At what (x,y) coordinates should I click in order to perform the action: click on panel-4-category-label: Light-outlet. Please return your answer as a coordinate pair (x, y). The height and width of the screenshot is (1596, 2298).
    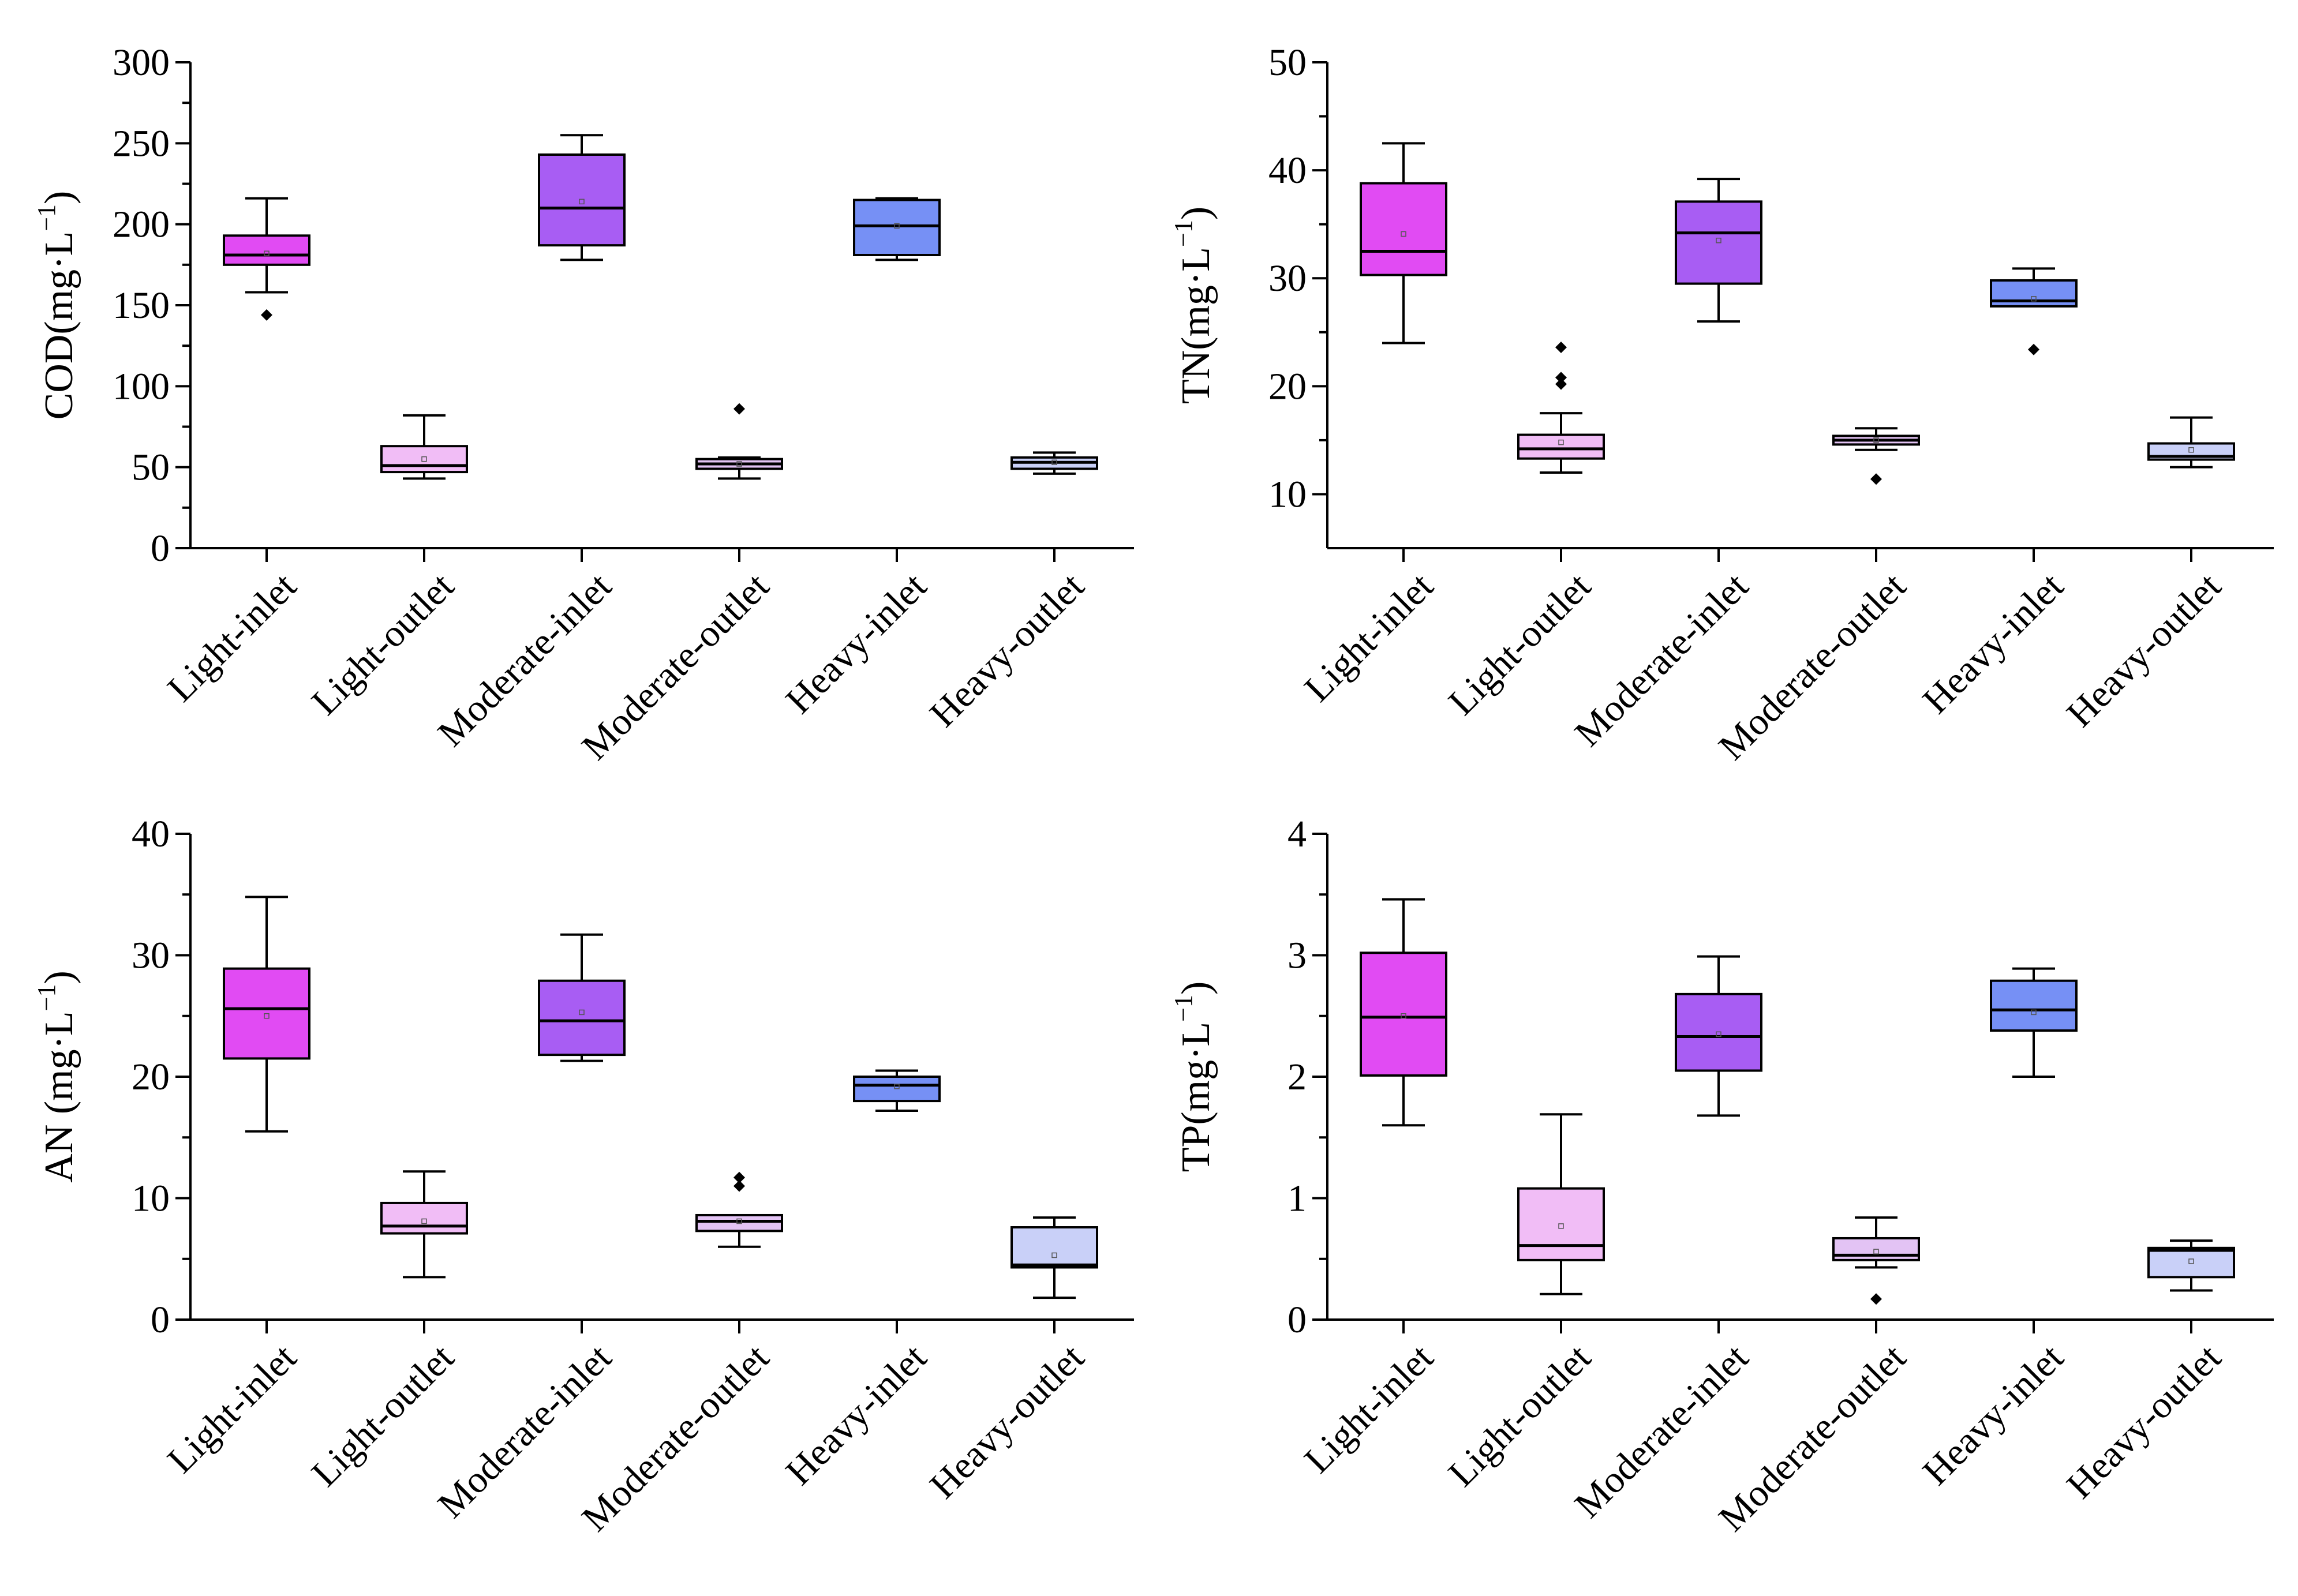
    Looking at the image, I should click on (1520, 1415).